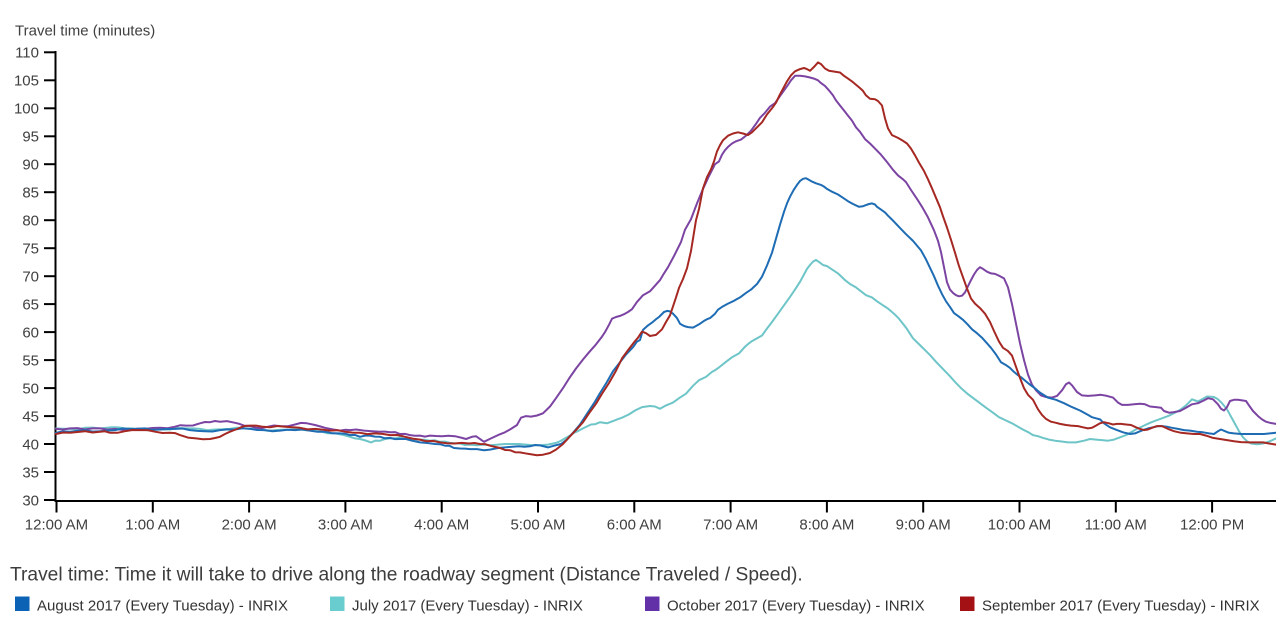 The height and width of the screenshot is (643, 1276). Describe the element at coordinates (30, 472) in the screenshot. I see `svg-text: 35` at that location.